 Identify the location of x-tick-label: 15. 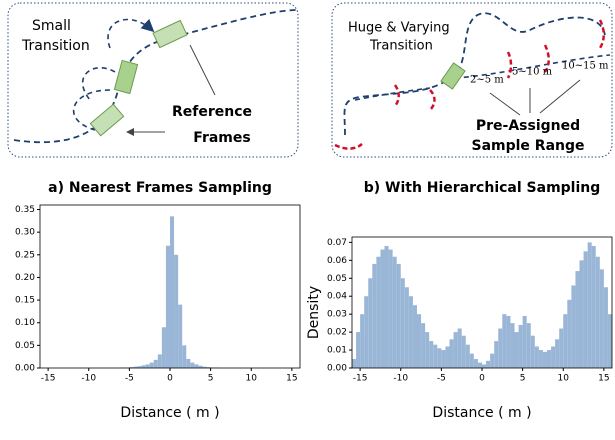
(291, 379).